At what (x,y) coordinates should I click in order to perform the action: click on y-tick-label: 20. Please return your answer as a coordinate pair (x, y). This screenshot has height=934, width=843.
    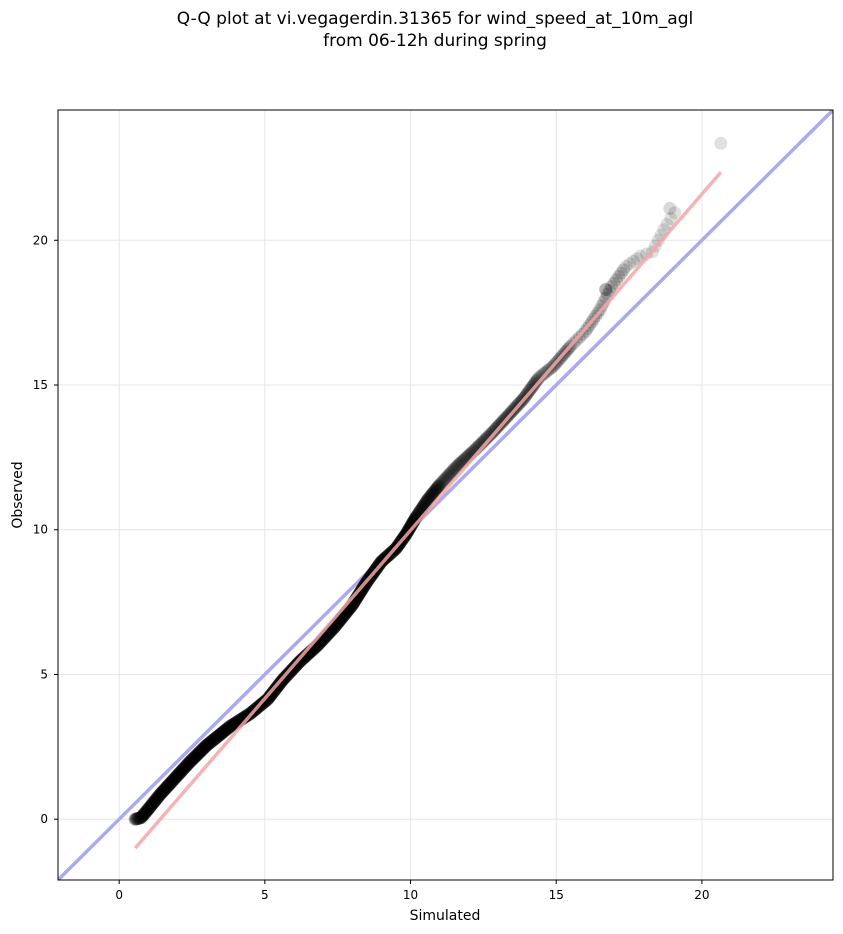
    Looking at the image, I should click on (40, 240).